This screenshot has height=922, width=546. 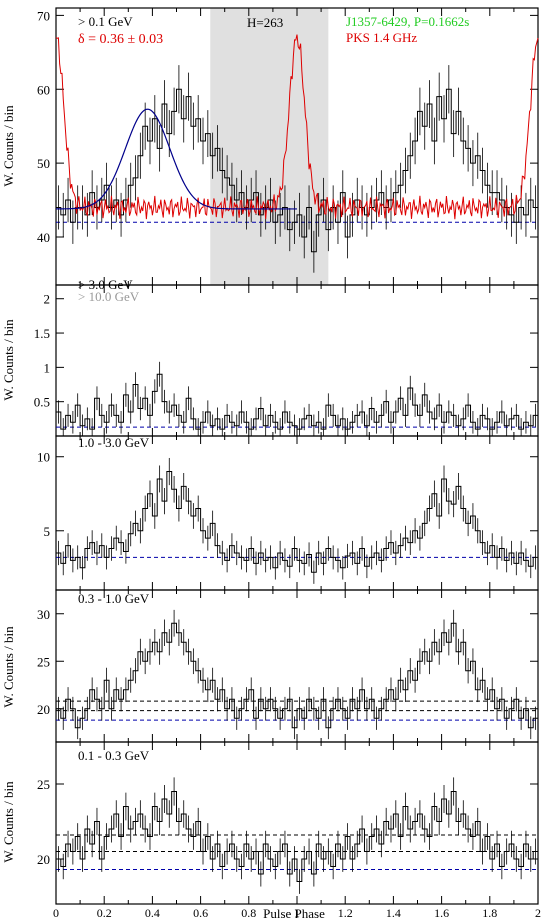 What do you see at coordinates (114, 598) in the screenshot?
I see `panel-4-label: 0.3 - 1.0 GeV` at bounding box center [114, 598].